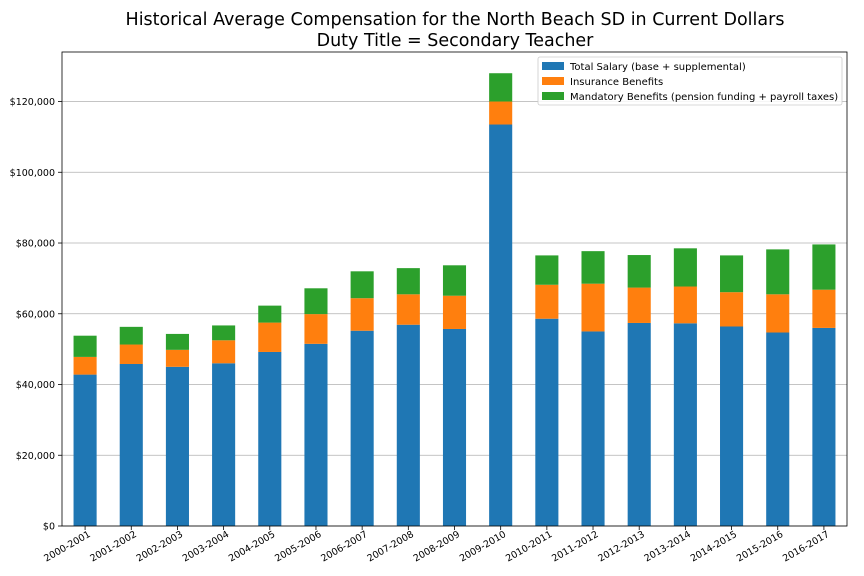 The image size is (864, 576). I want to click on x-tick-label: 2002-2003, so click(160, 546).